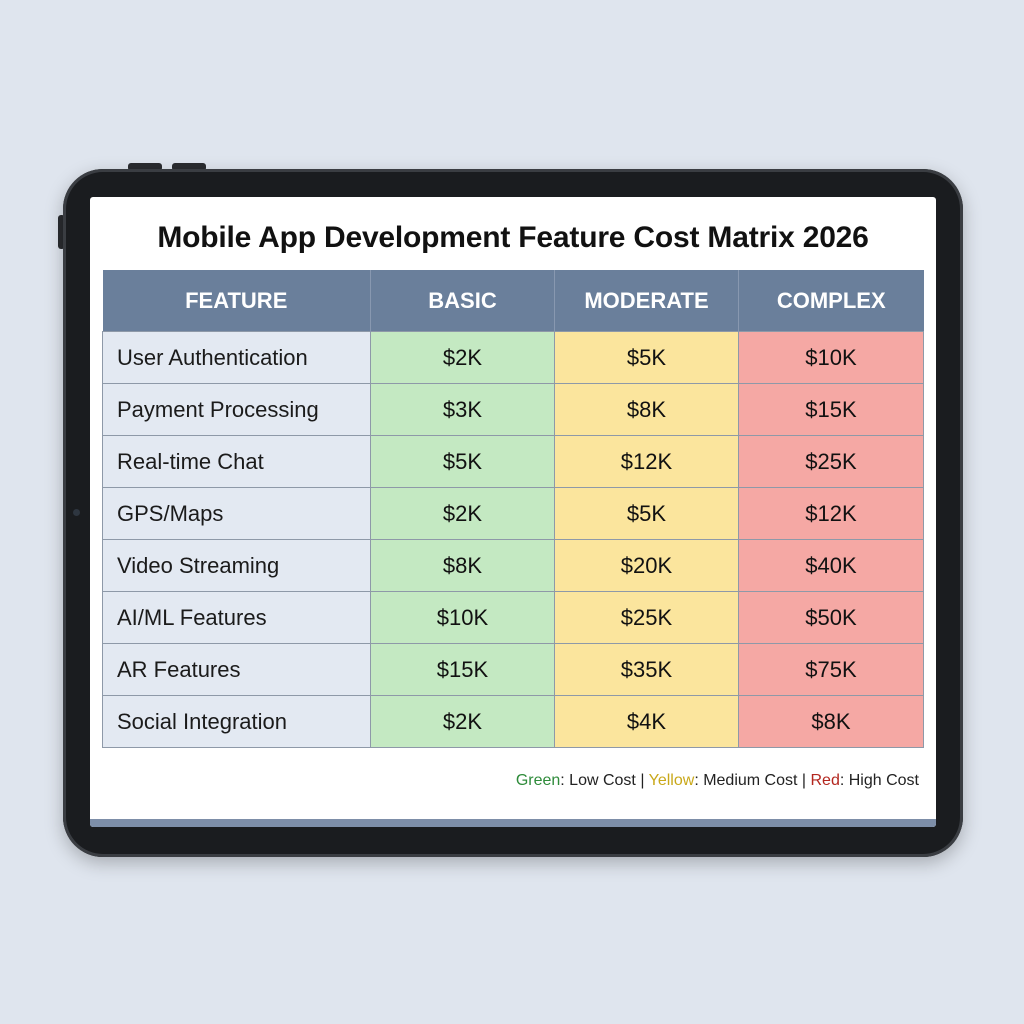  Describe the element at coordinates (145, 167) in the screenshot. I see `volume-up-button` at that location.